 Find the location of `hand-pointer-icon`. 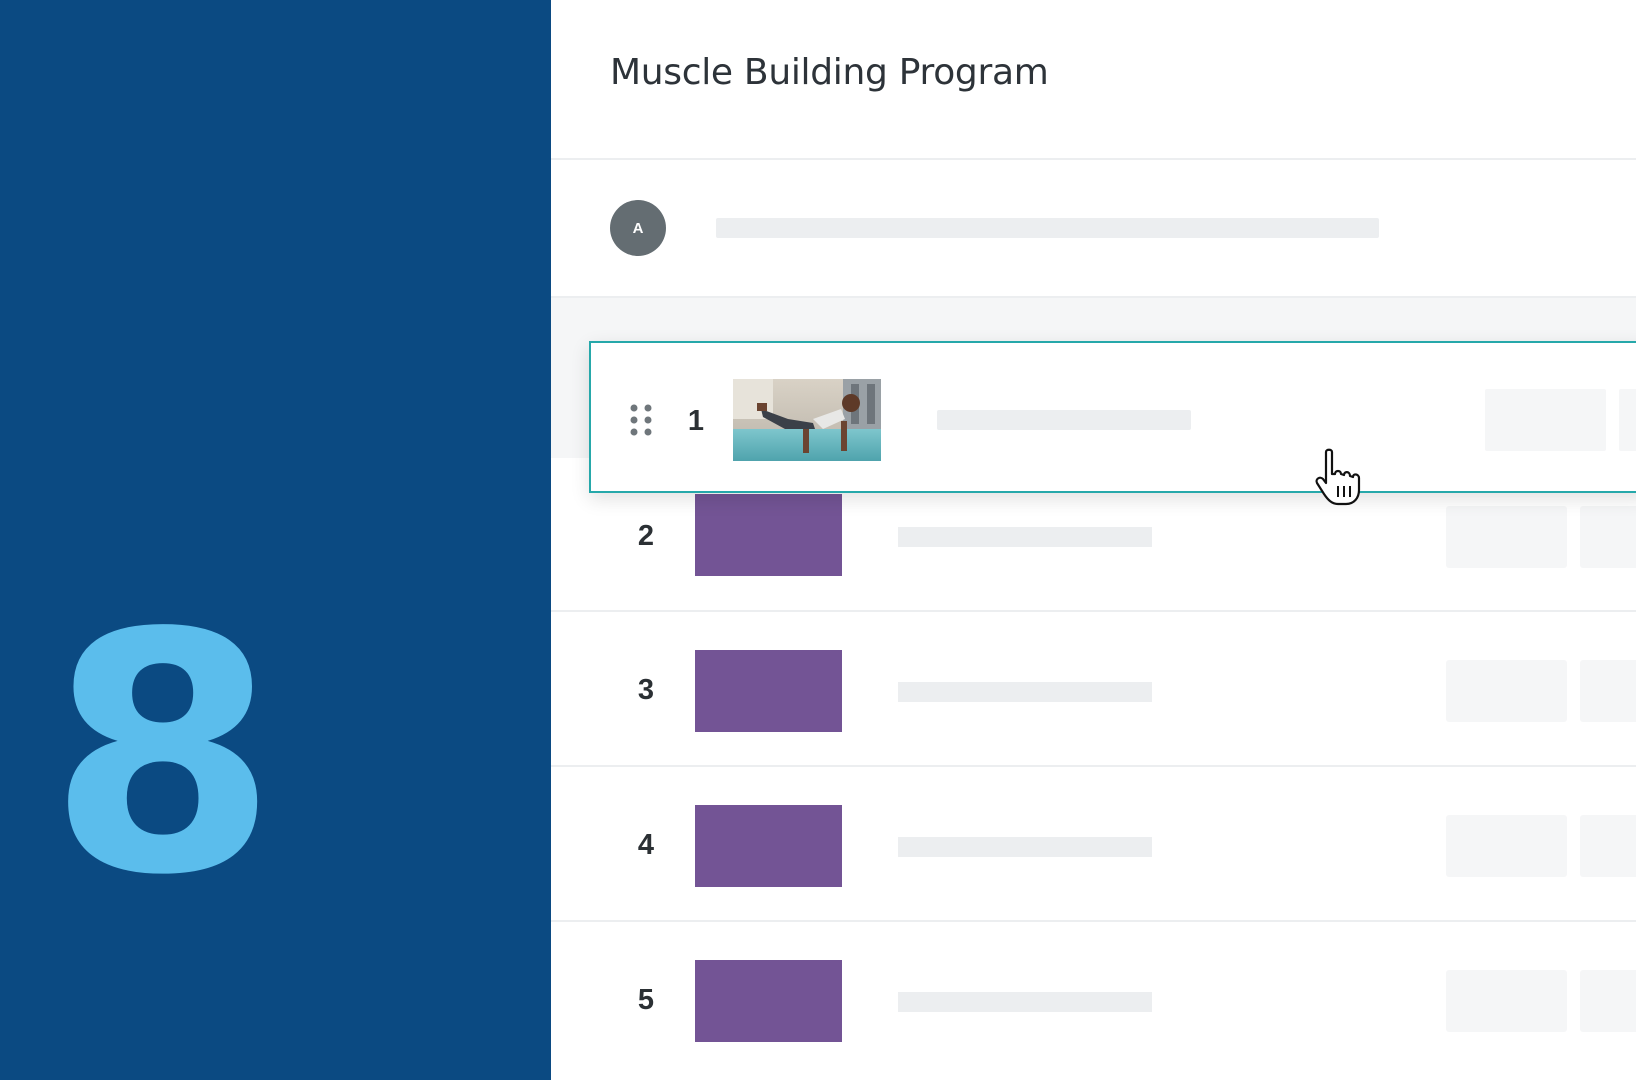

hand-pointer-icon is located at coordinates (1344, 480).